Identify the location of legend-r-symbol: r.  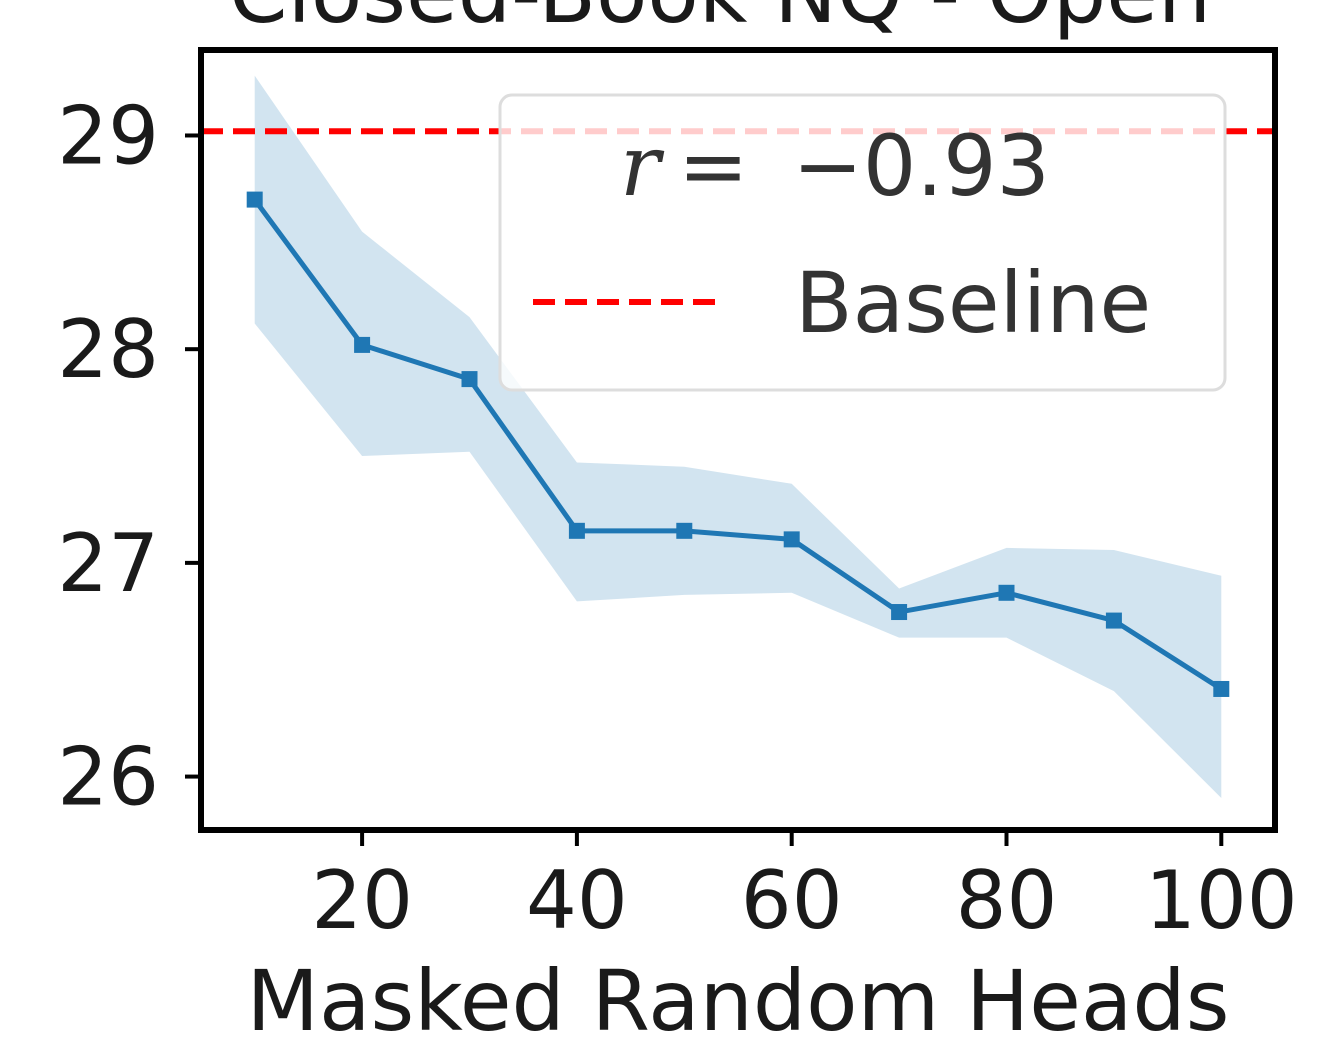
(642, 166).